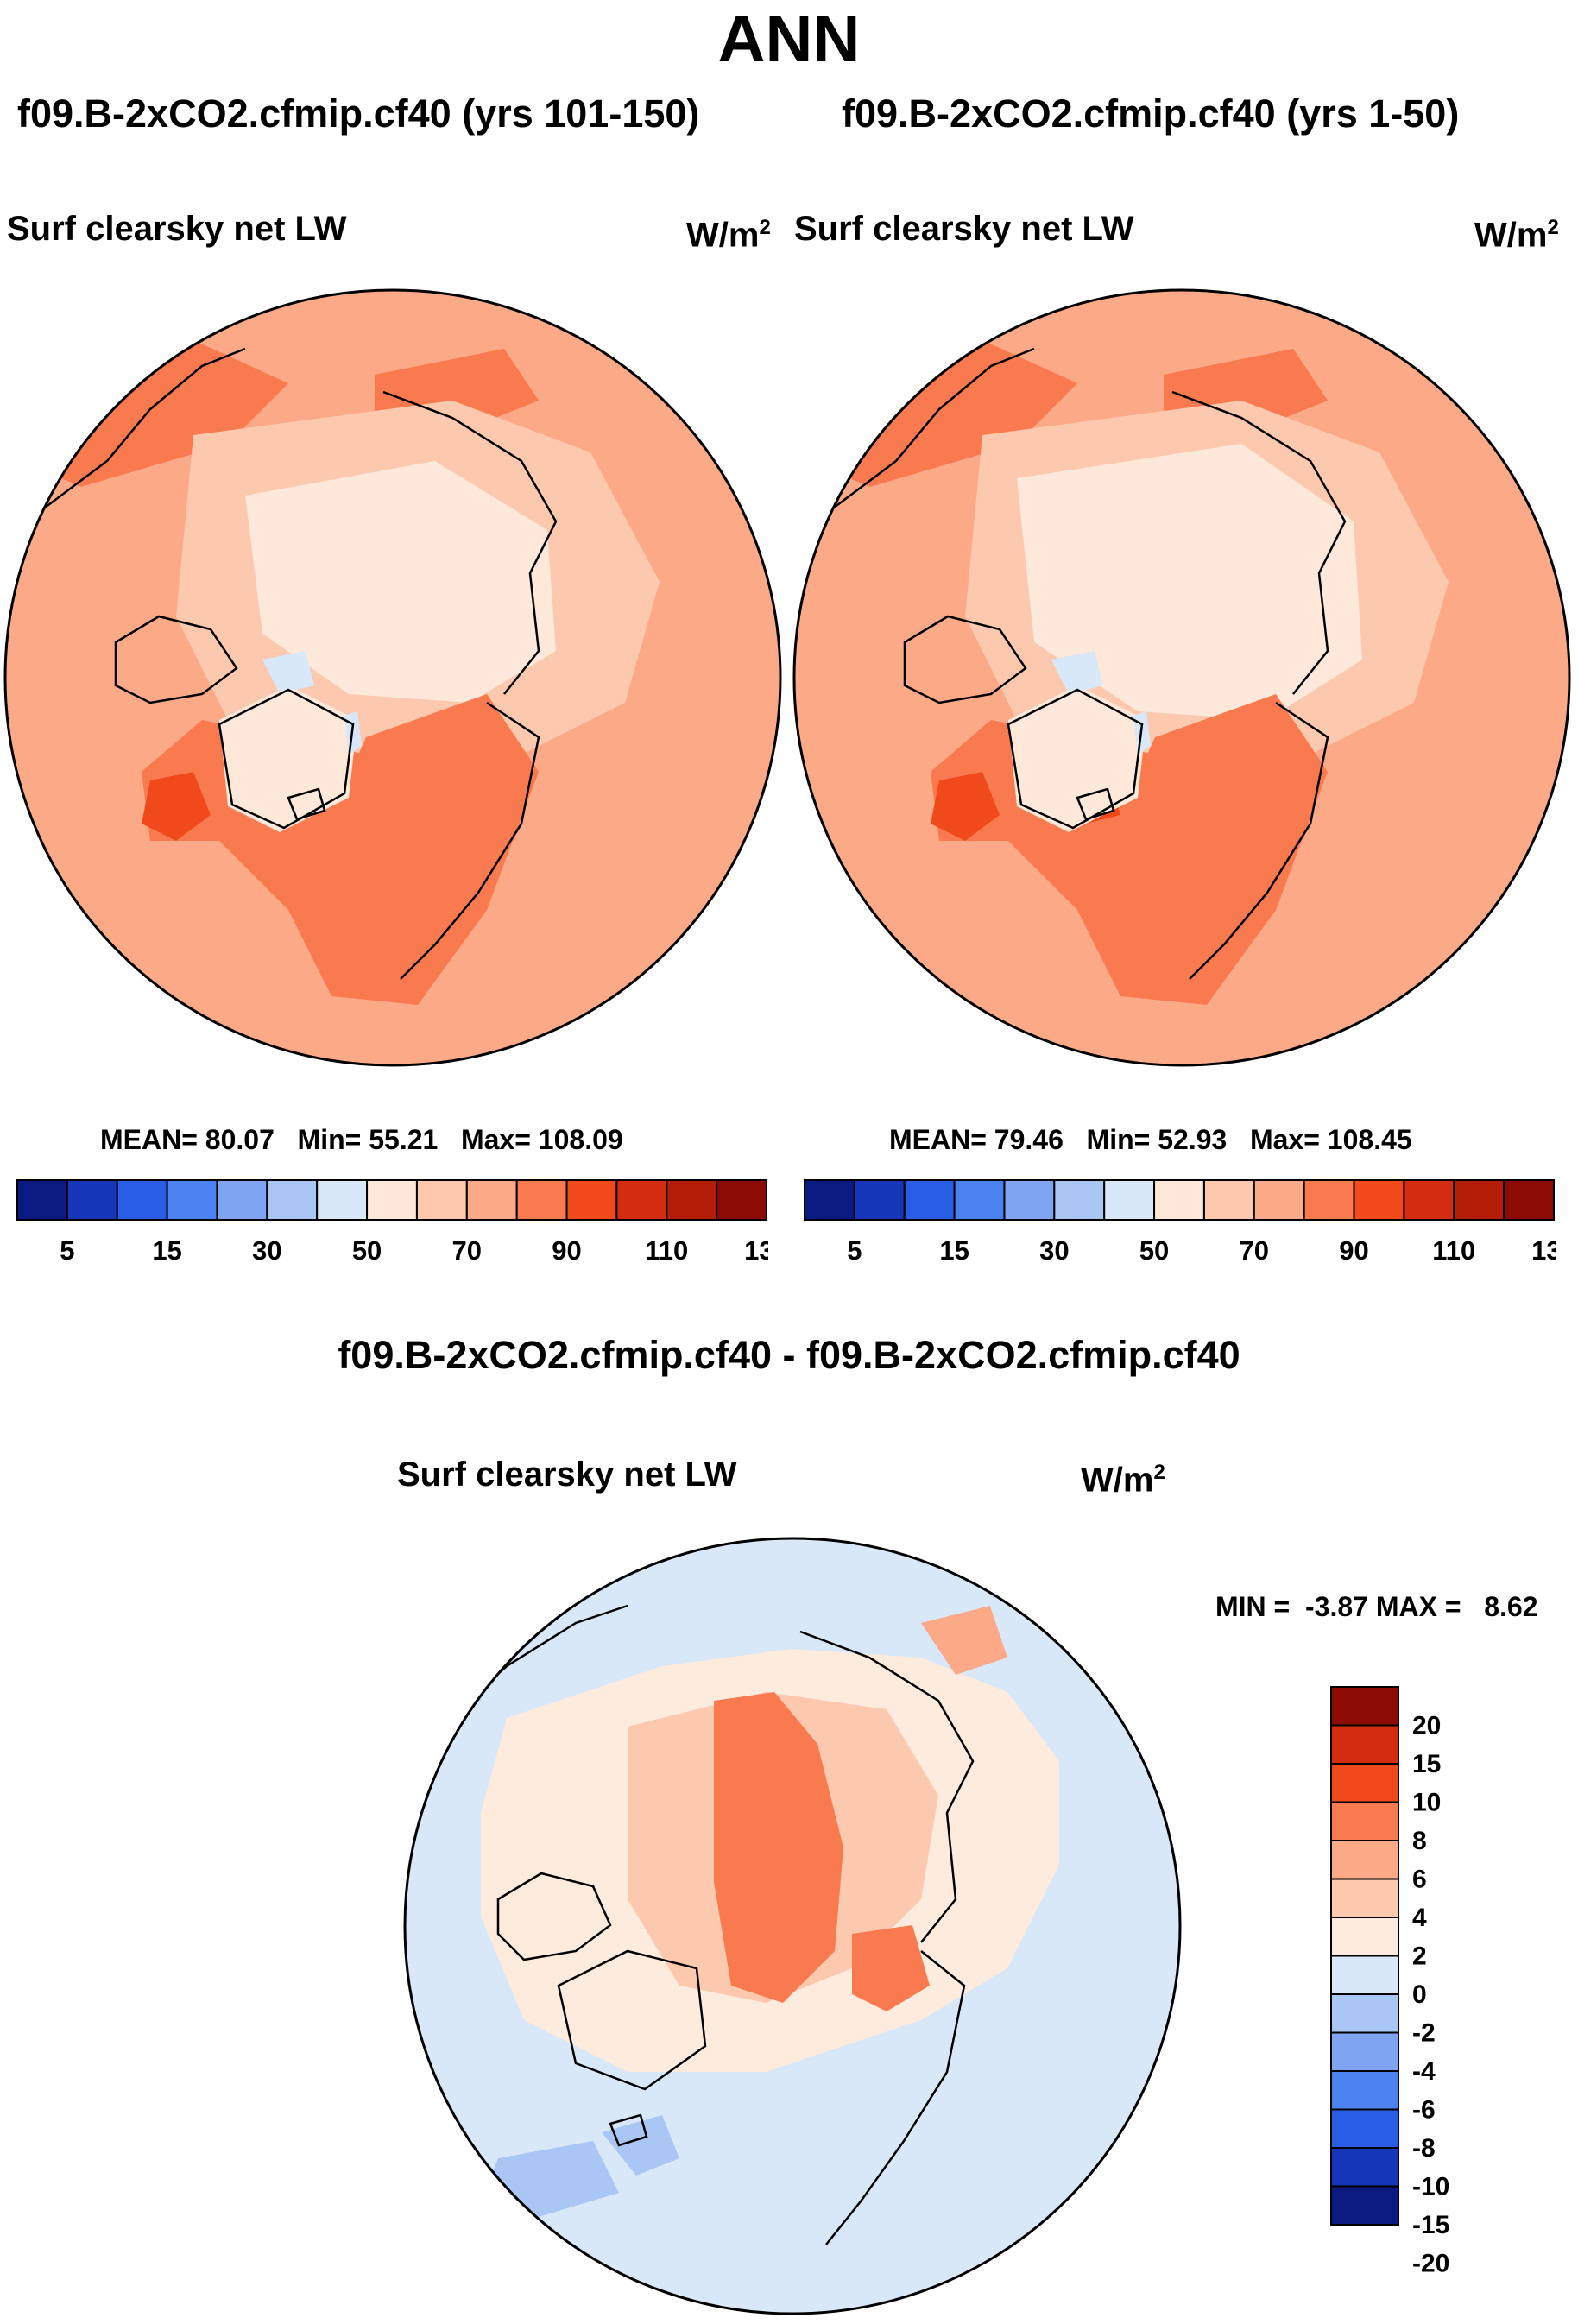  What do you see at coordinates (854, 1250) in the screenshot?
I see `panel2-colorbar-tick-label: 5` at bounding box center [854, 1250].